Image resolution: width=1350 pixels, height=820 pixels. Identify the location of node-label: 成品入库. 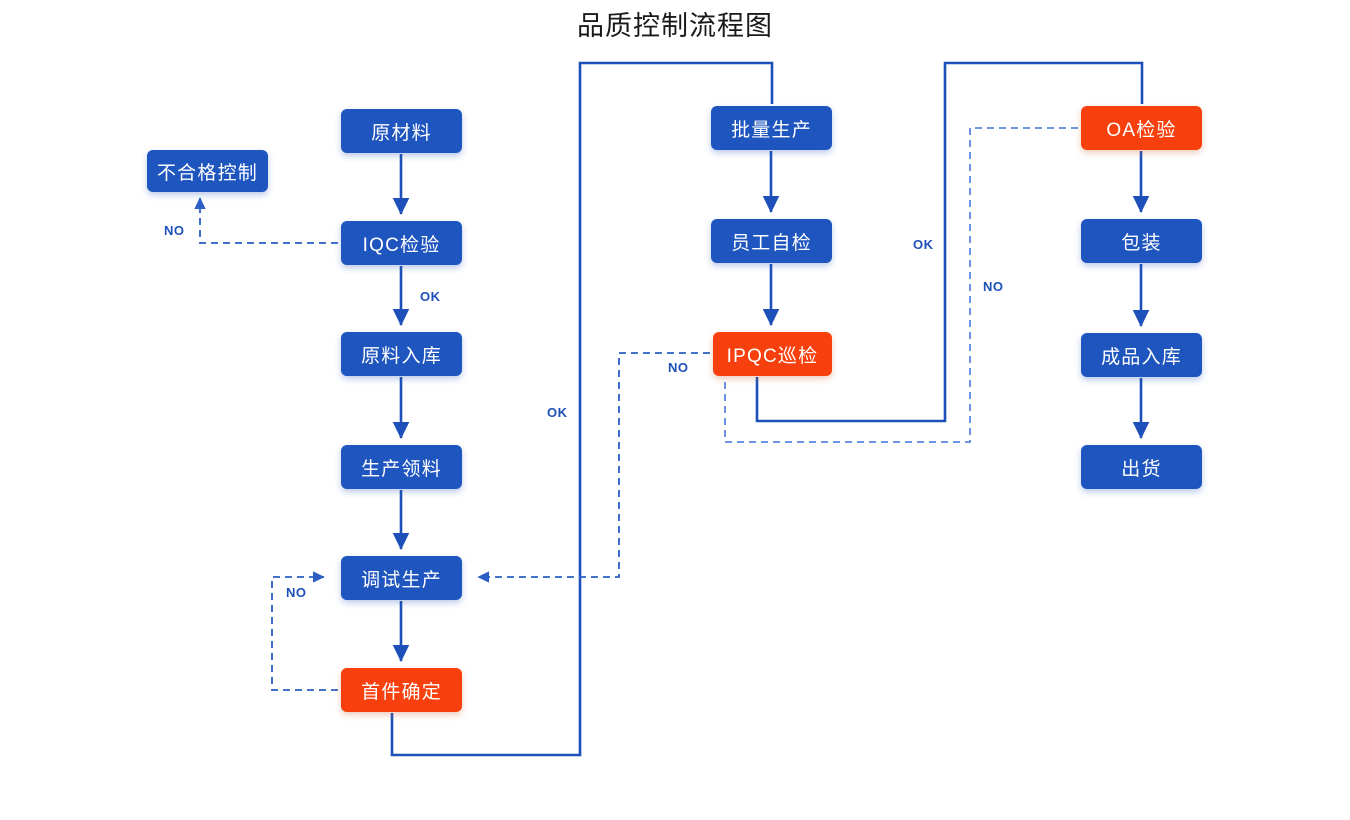
(1141, 357).